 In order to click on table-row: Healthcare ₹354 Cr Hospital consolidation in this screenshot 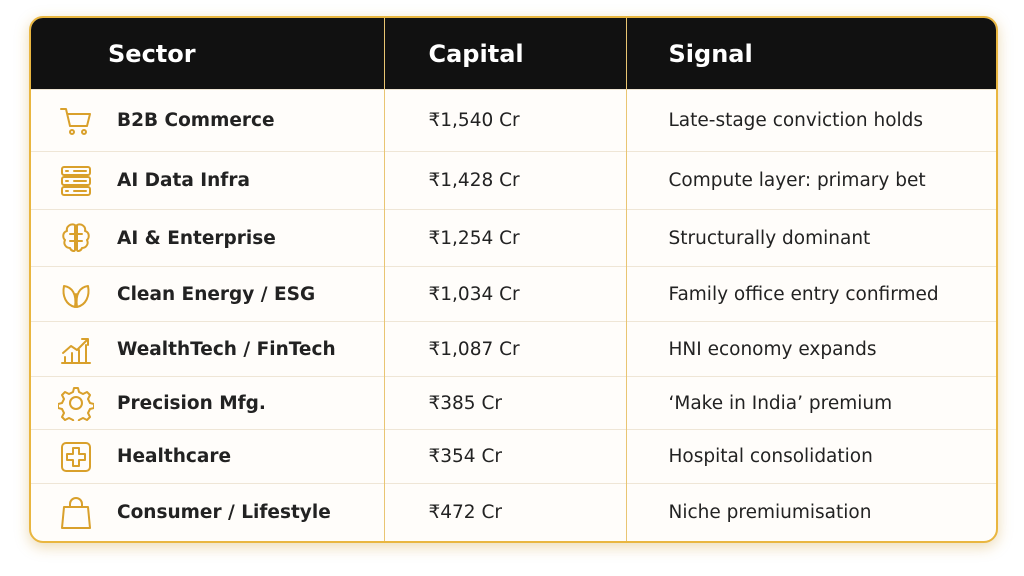, I will do `click(514, 456)`.